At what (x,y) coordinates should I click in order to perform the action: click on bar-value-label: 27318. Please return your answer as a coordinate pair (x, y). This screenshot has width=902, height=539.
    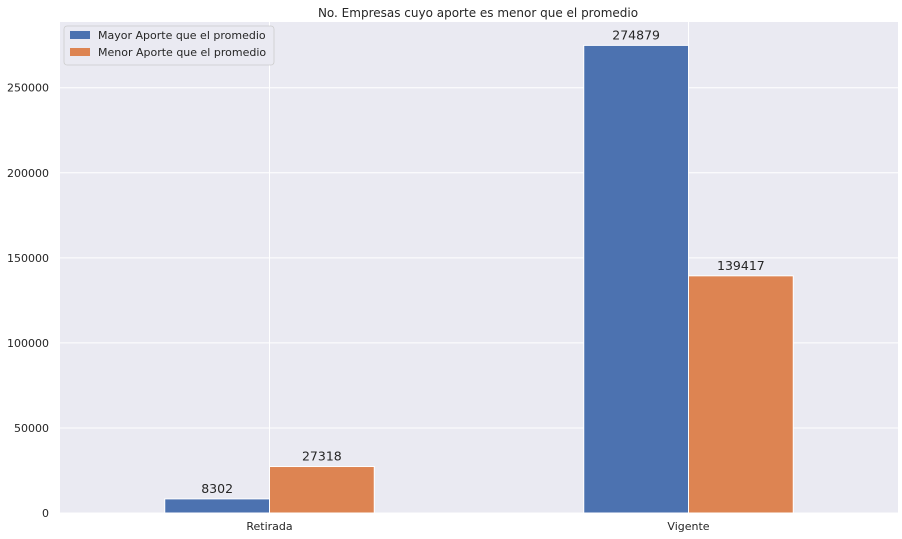
    Looking at the image, I should click on (322, 456).